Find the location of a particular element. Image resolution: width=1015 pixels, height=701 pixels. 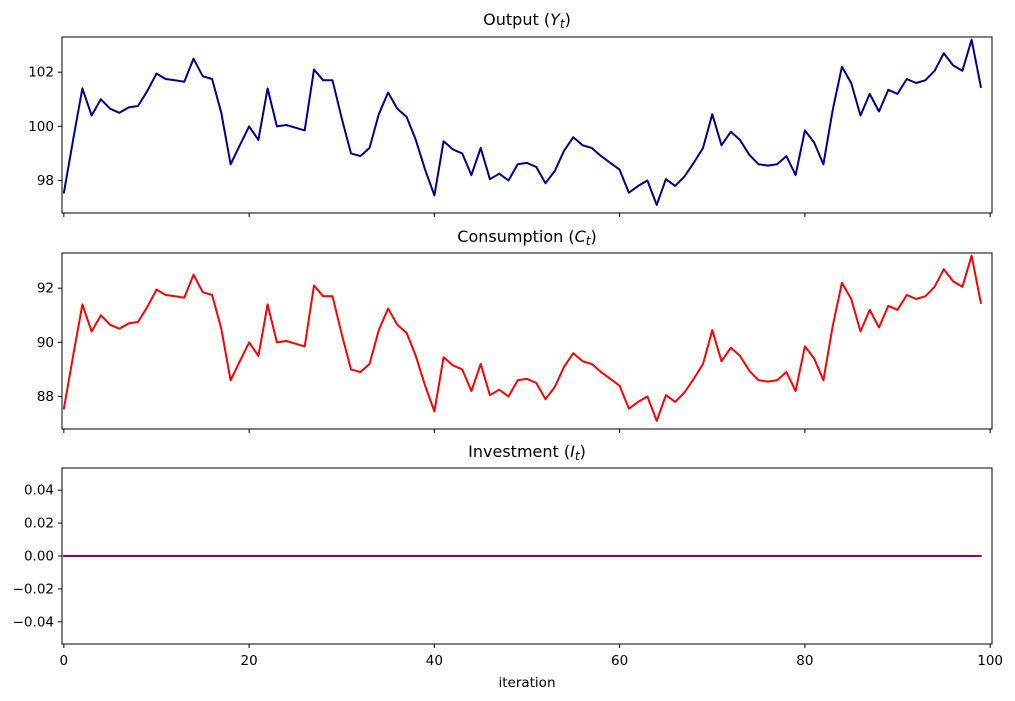

y-tick-label: 102 is located at coordinates (41, 73).